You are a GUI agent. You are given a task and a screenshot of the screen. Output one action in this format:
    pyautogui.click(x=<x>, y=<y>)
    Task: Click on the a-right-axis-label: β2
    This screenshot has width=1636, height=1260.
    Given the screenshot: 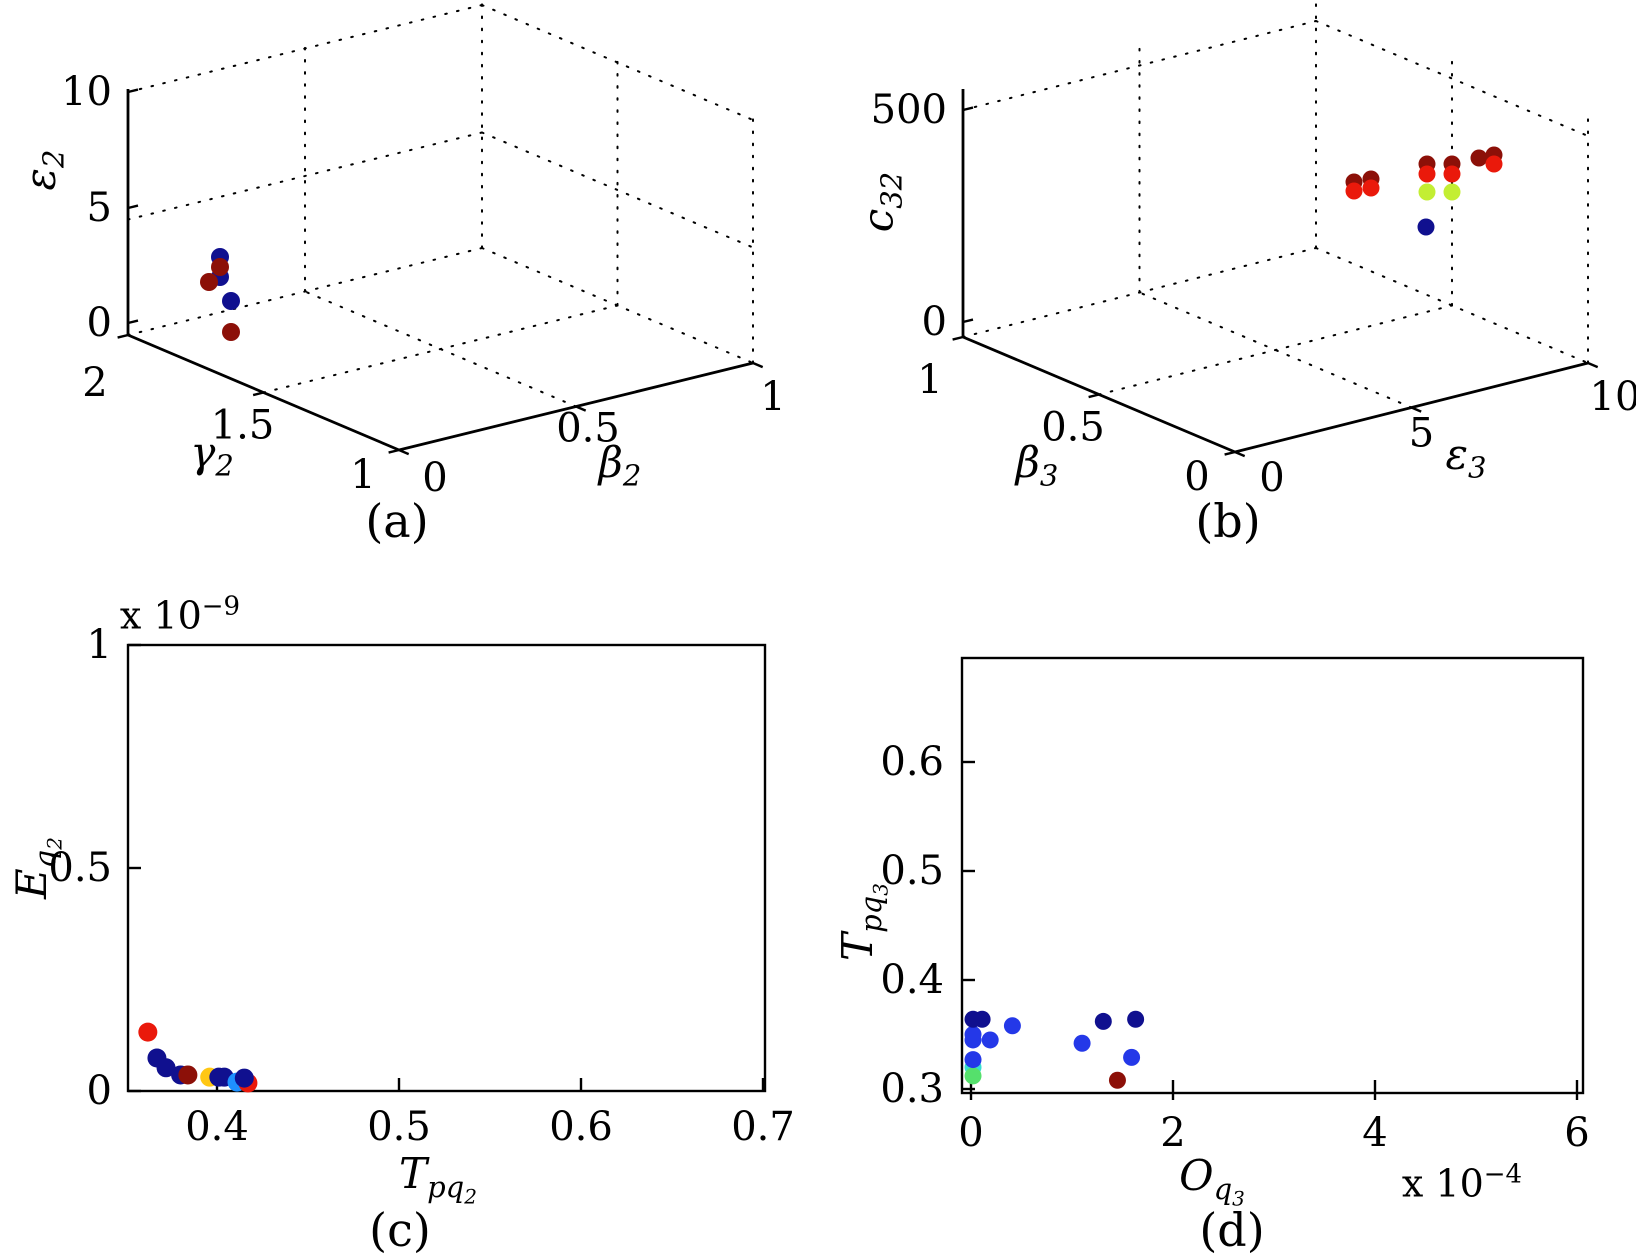 What is the action you would take?
    pyautogui.click(x=620, y=465)
    